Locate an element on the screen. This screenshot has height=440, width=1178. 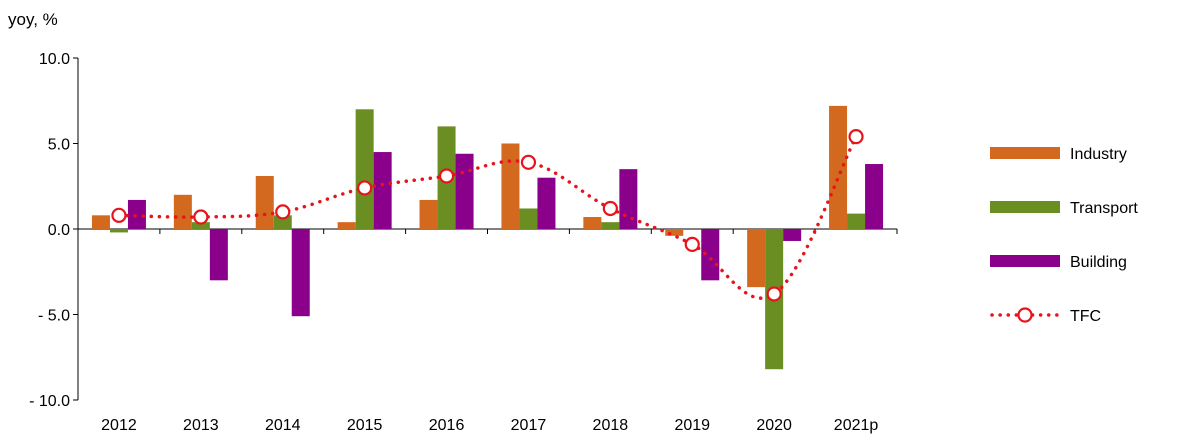
legend-marker-tfc is located at coordinates (1025, 315).